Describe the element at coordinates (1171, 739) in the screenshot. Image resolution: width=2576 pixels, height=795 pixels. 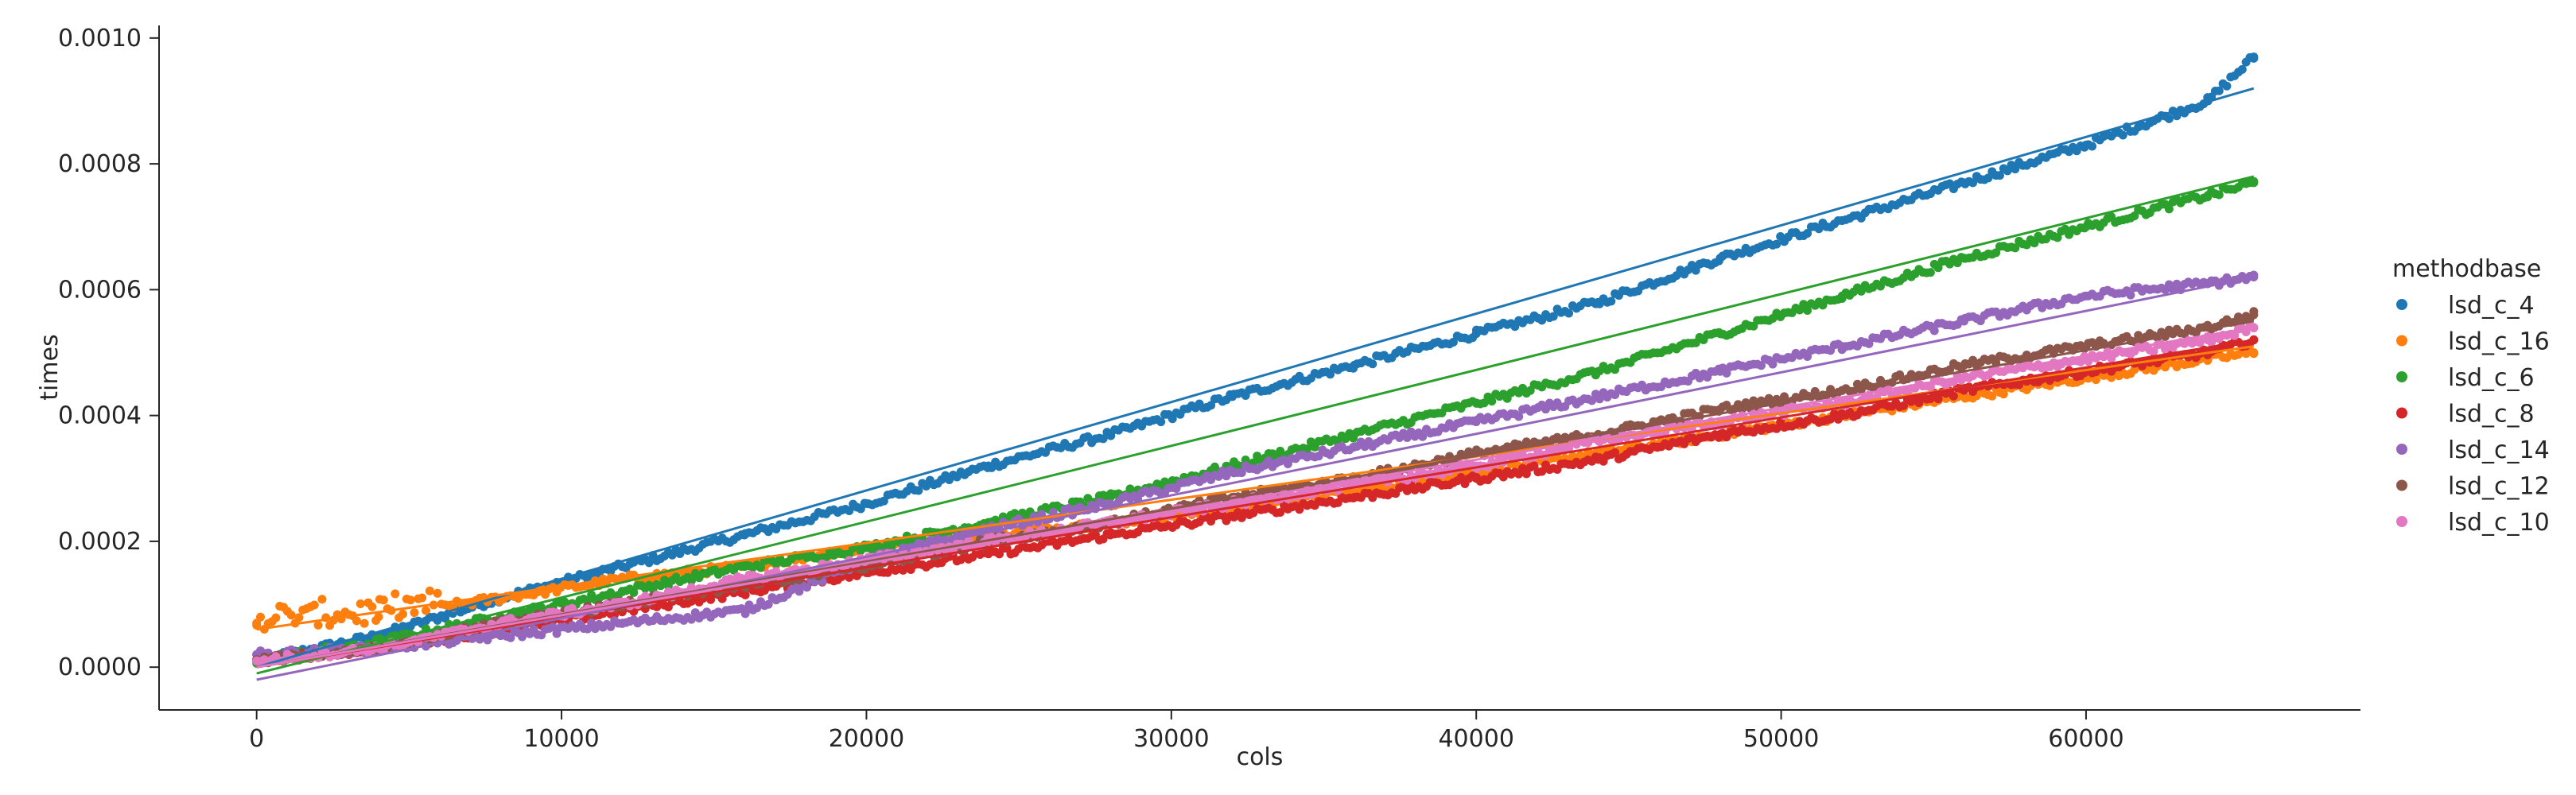
I see `x-tick-label: 30000` at that location.